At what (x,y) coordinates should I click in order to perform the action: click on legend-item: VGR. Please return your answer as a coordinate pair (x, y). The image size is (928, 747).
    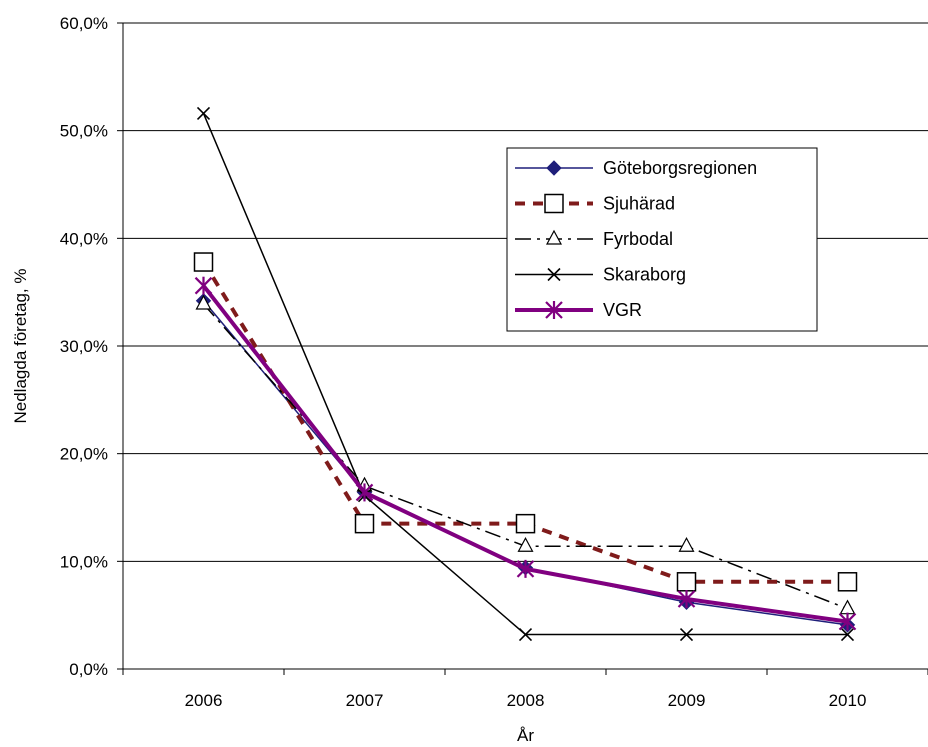
    Looking at the image, I should click on (578, 310).